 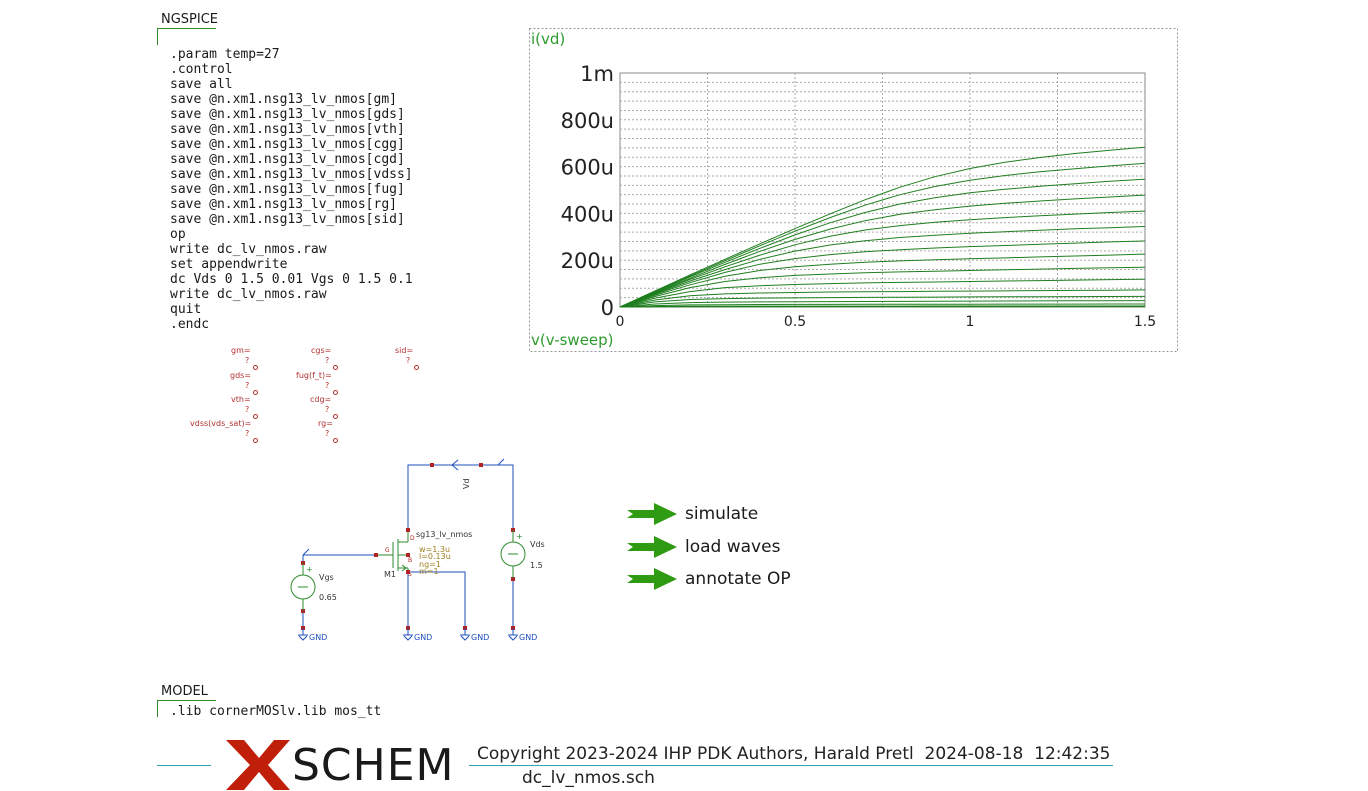 I want to click on op-sid-dot, so click(x=416, y=367).